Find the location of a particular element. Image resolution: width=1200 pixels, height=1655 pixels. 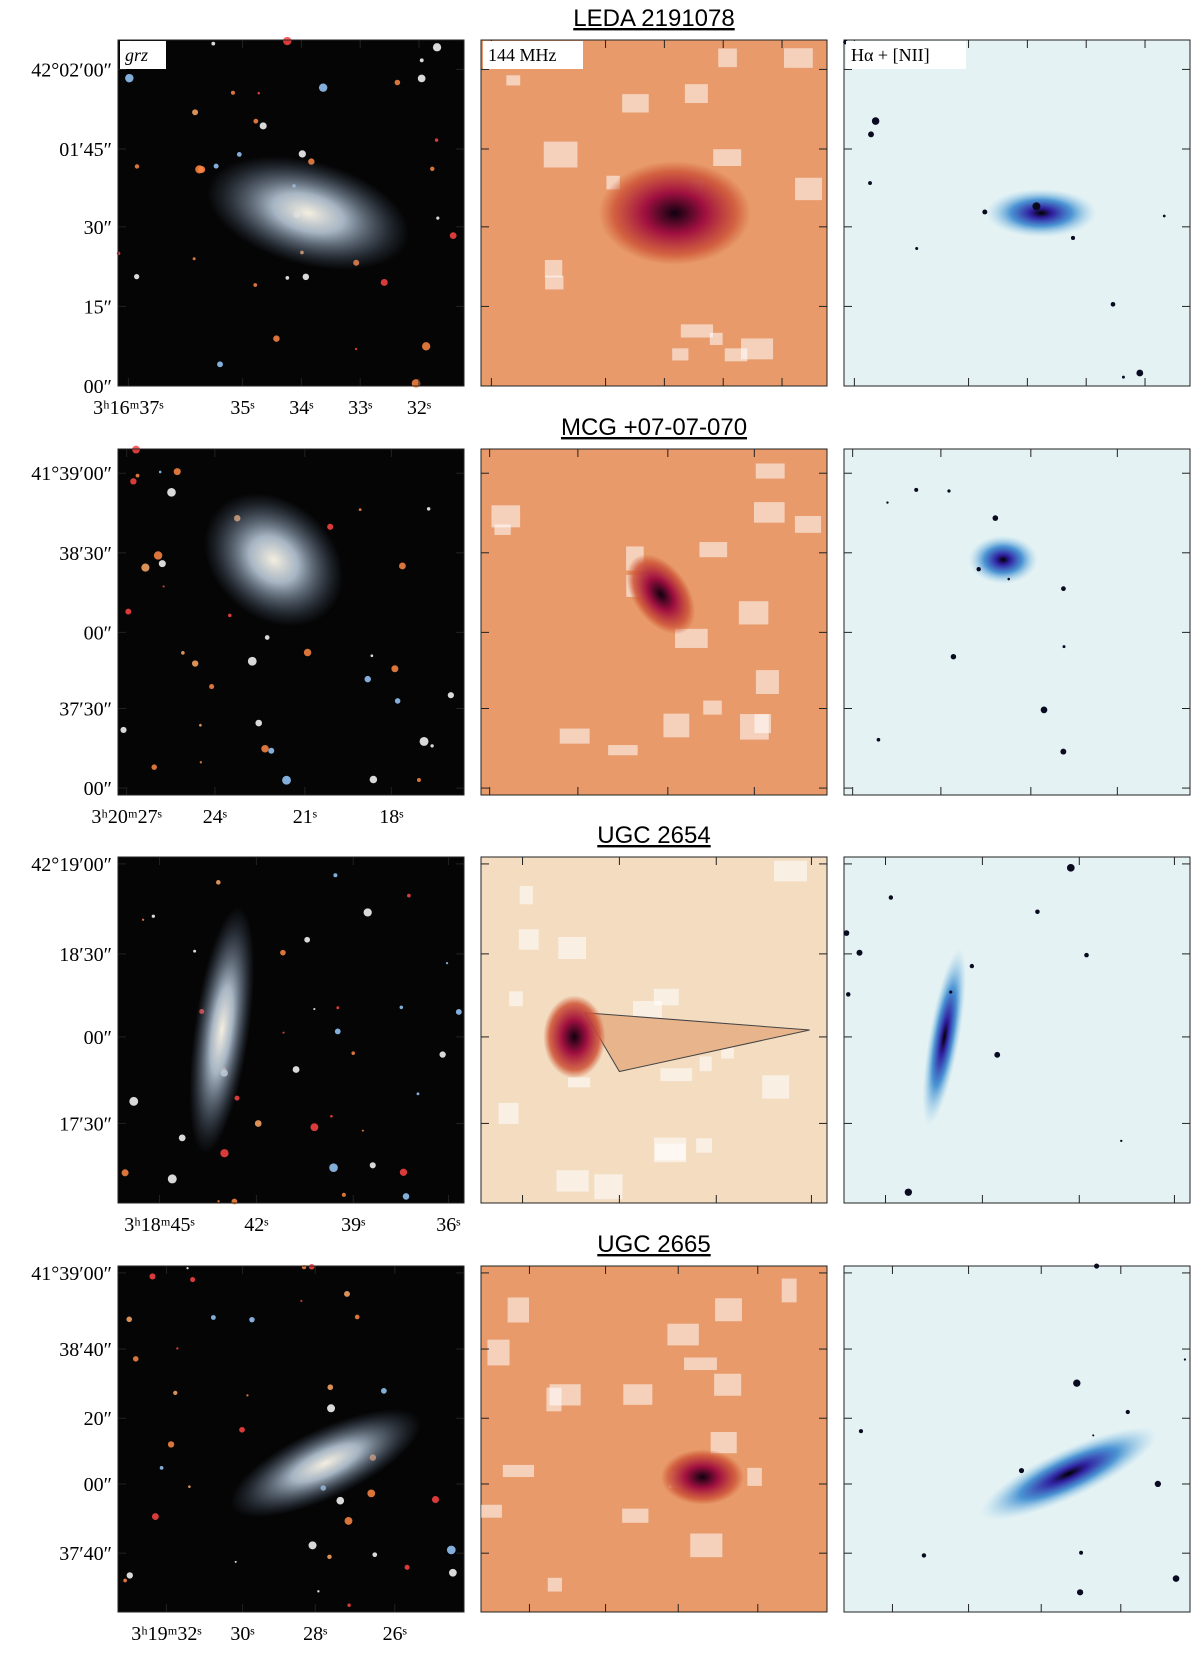

radio-source is located at coordinates (674, 213).